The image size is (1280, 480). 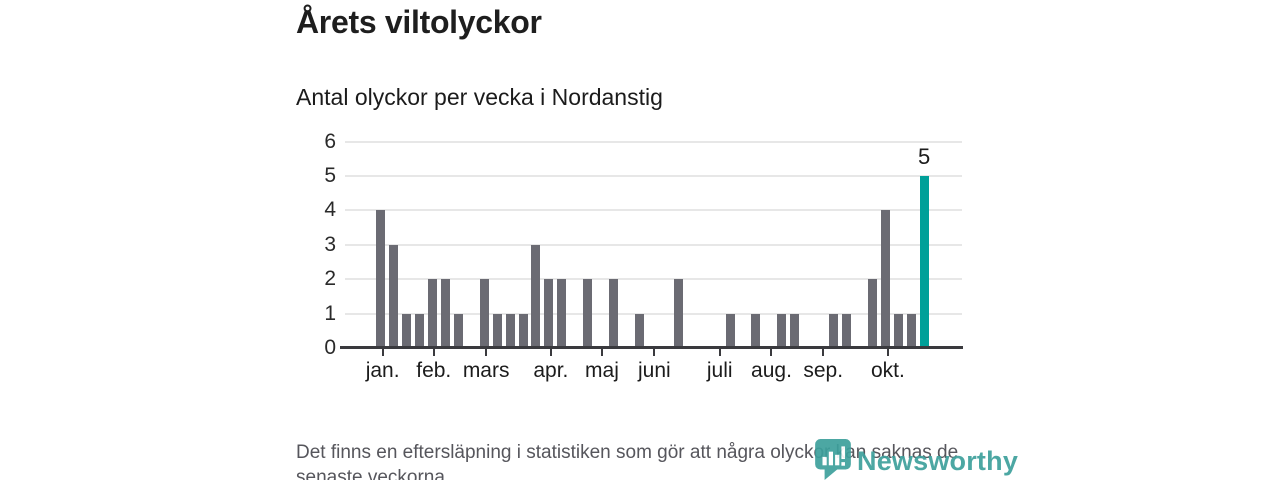 I want to click on newsworthy-pin-barchart-icon, so click(x=833, y=459).